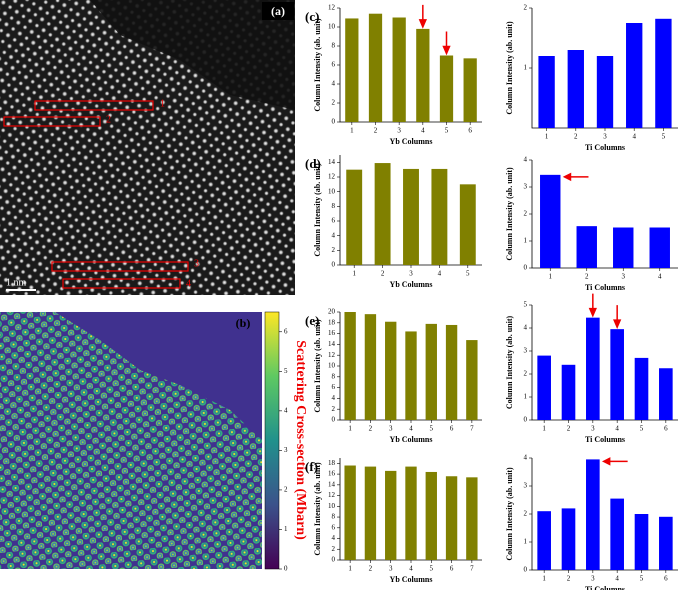 The image size is (685, 590). I want to click on colorbar-tick-label: 2, so click(286, 490).